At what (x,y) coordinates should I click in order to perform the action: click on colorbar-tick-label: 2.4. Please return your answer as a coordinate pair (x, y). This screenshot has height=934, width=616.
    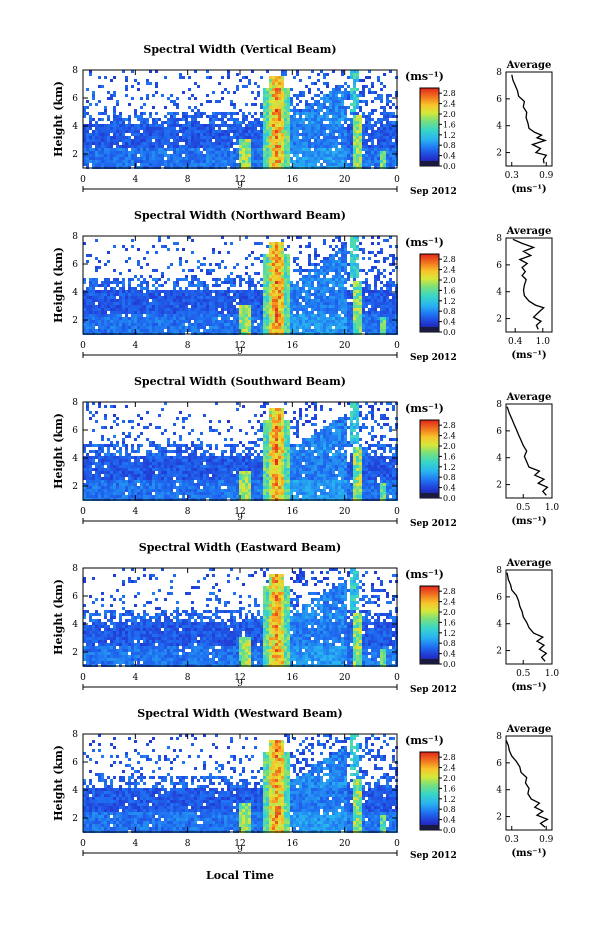
    Looking at the image, I should click on (449, 436).